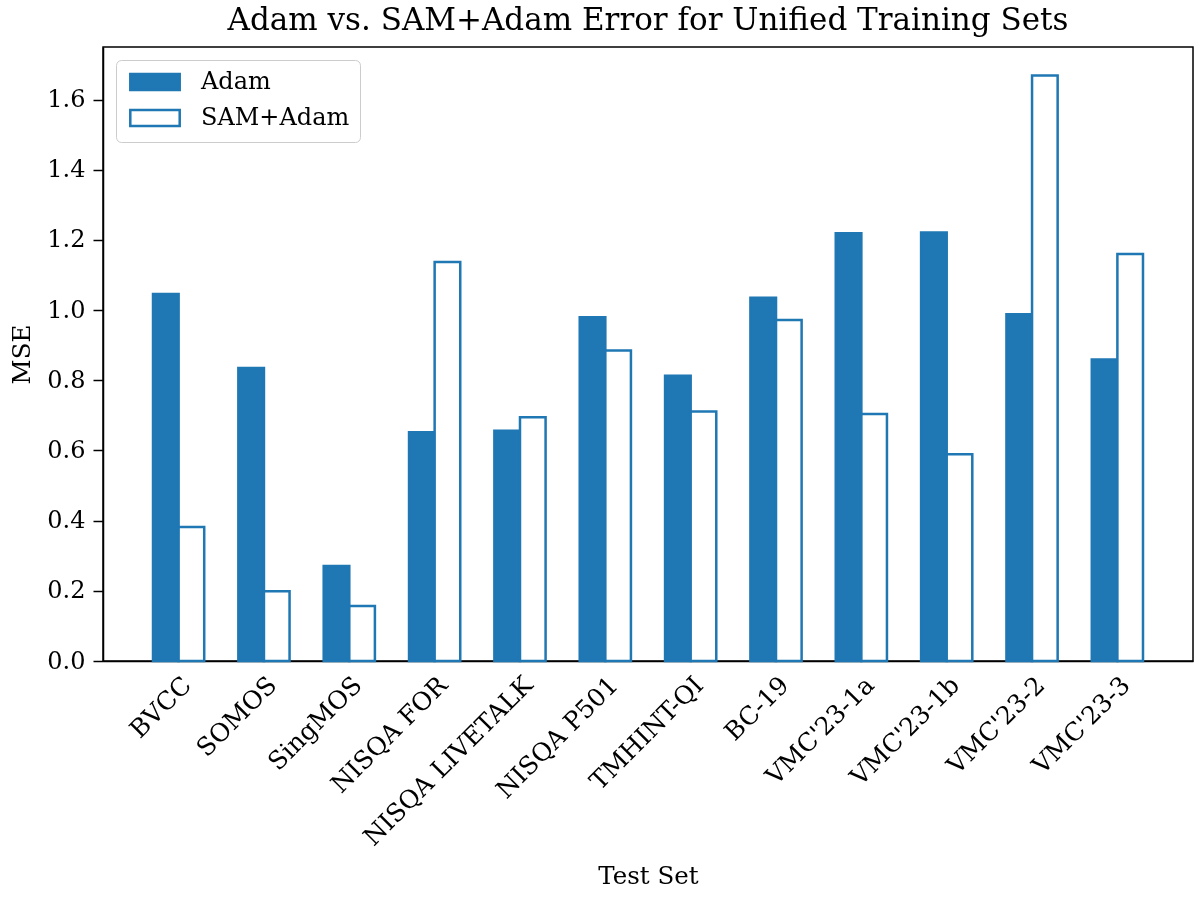 The height and width of the screenshot is (900, 1200). I want to click on y-axis-title: MSE, so click(22, 354).